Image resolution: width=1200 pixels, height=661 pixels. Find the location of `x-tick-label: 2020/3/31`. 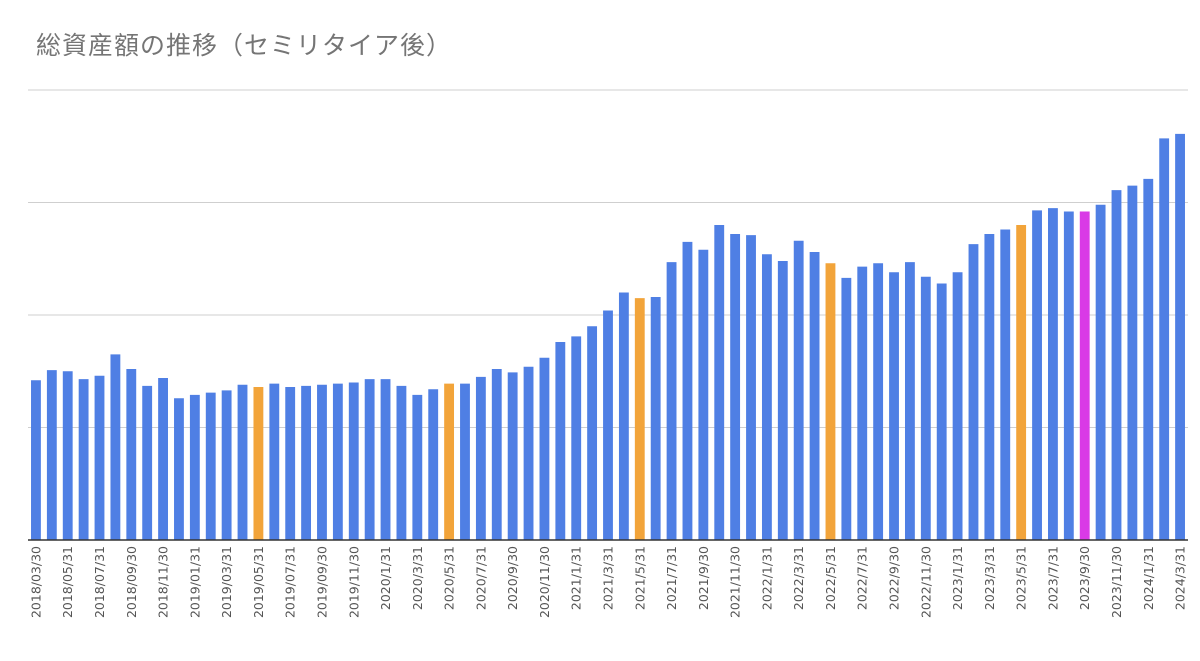

x-tick-label: 2020/3/31 is located at coordinates (417, 578).